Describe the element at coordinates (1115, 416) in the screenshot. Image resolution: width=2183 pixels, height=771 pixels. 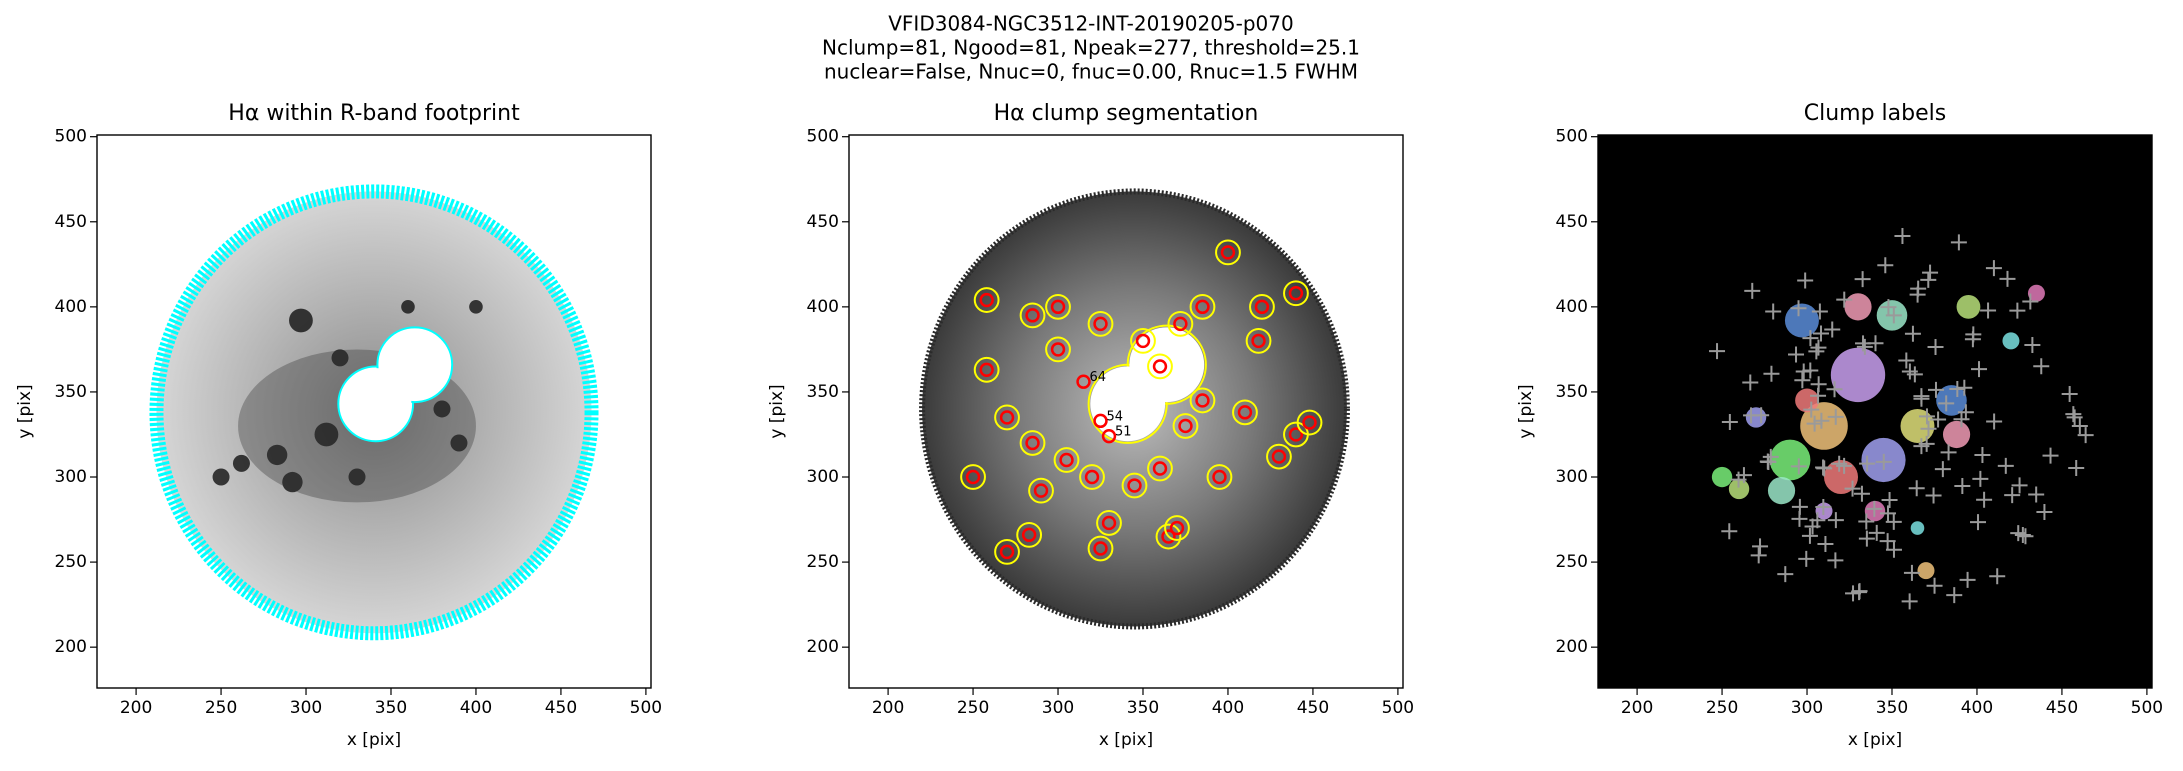
I see `clump-label: 54` at that location.